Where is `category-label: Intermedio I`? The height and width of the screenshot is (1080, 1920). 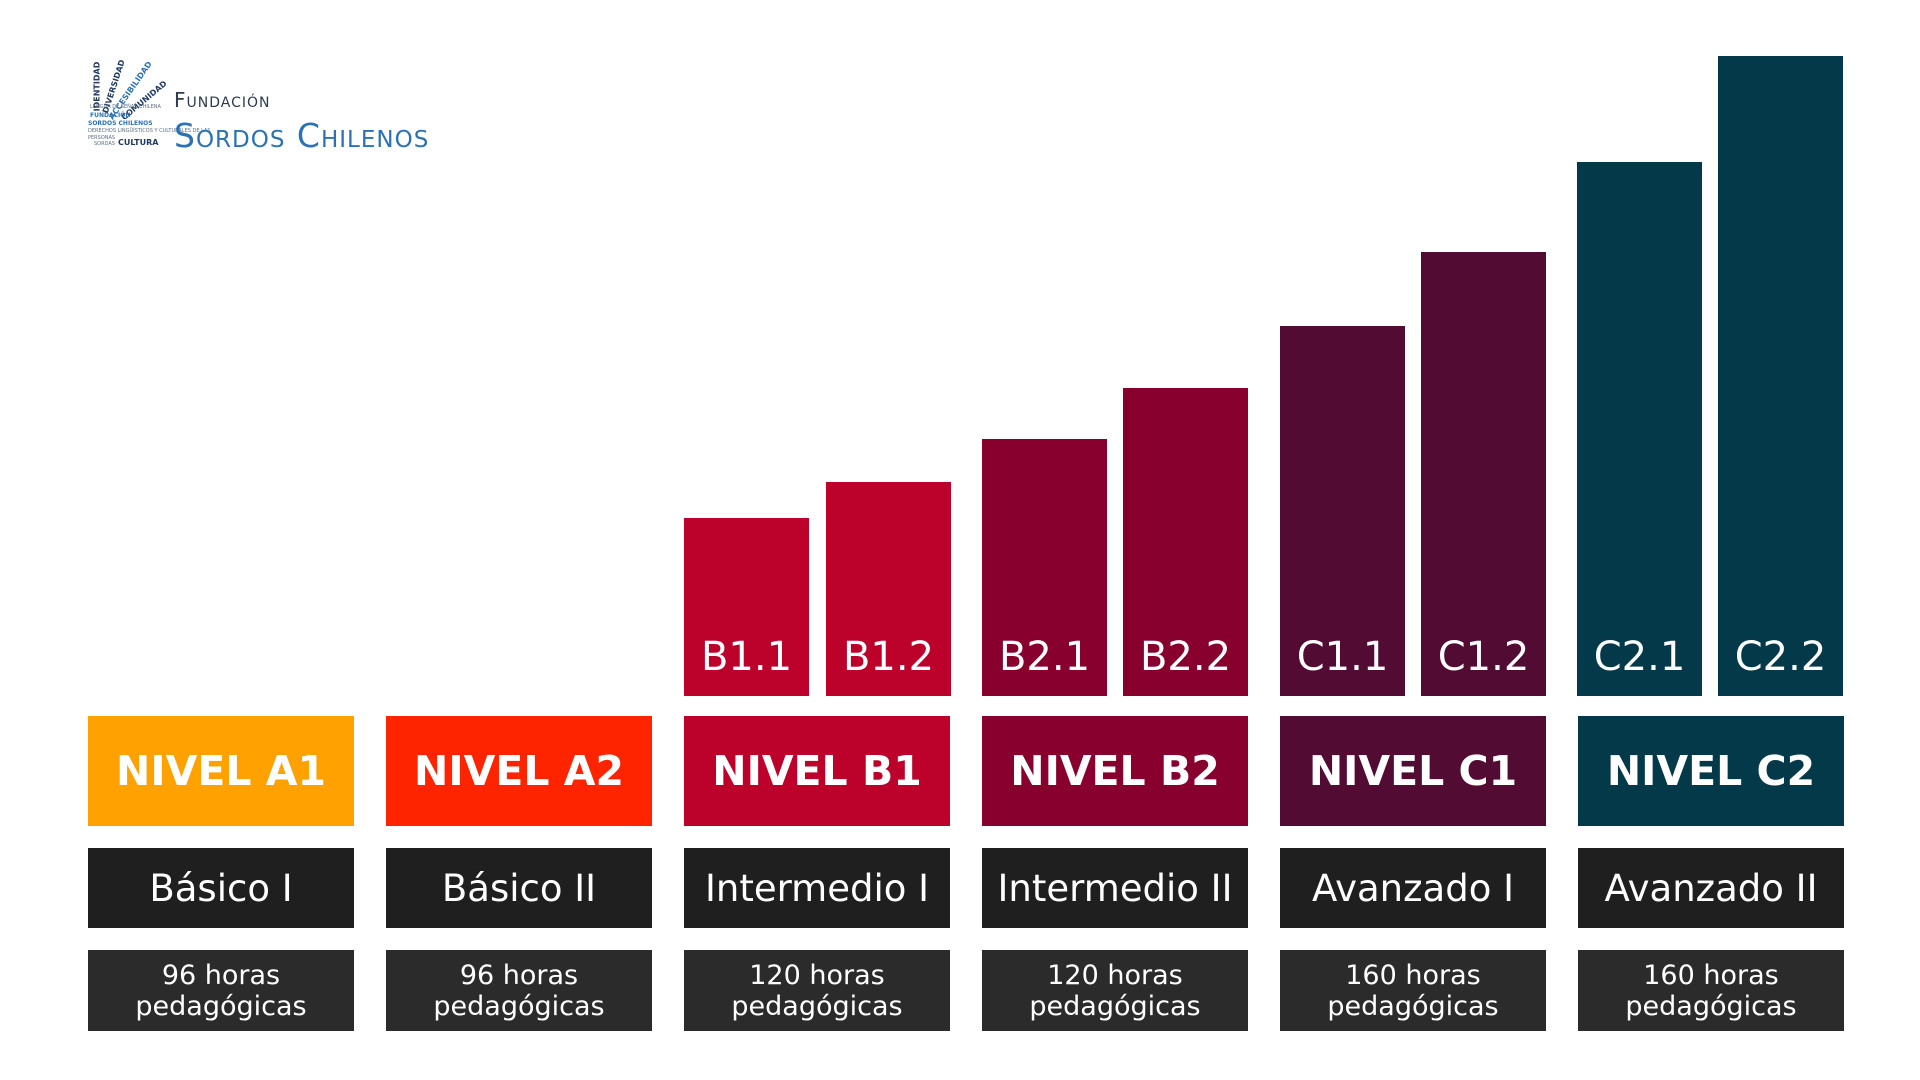
category-label: Intermedio I is located at coordinates (817, 888).